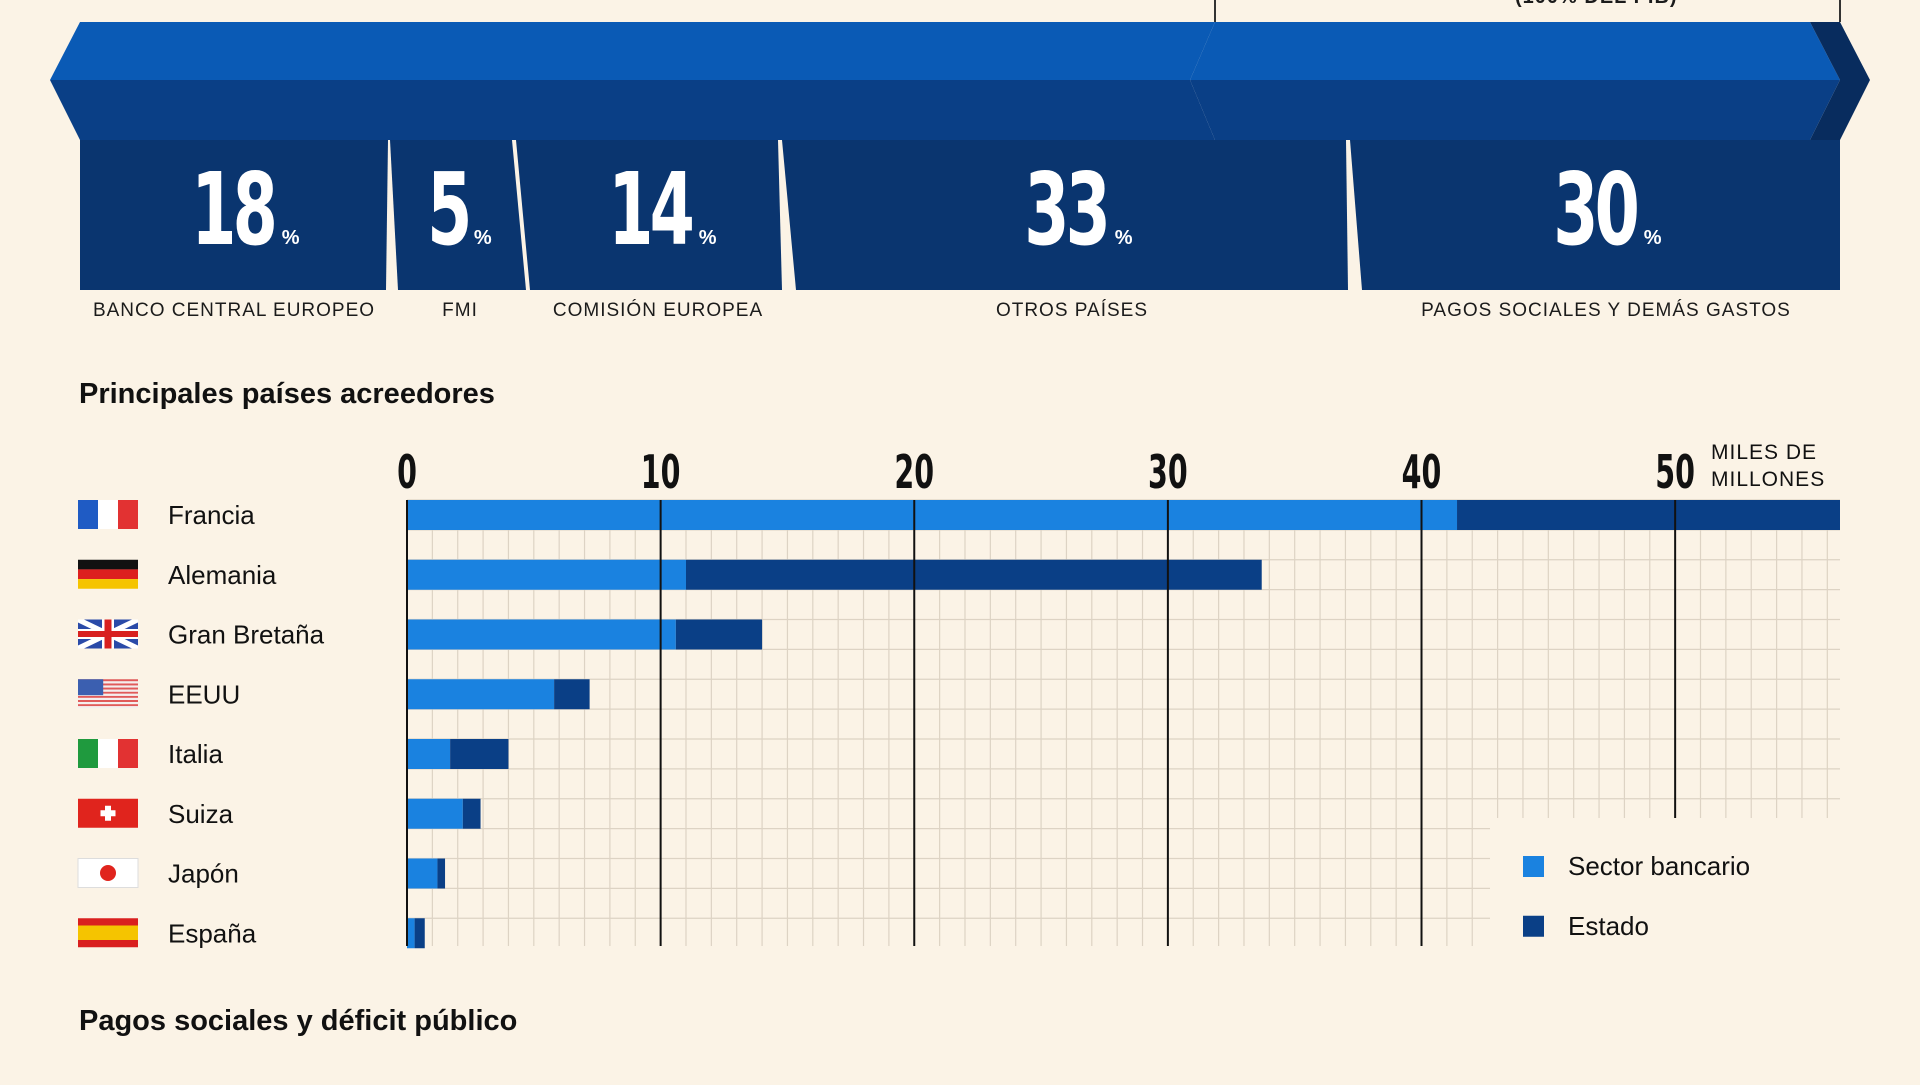 The width and height of the screenshot is (1920, 1085). I want to click on france-flag, so click(108, 514).